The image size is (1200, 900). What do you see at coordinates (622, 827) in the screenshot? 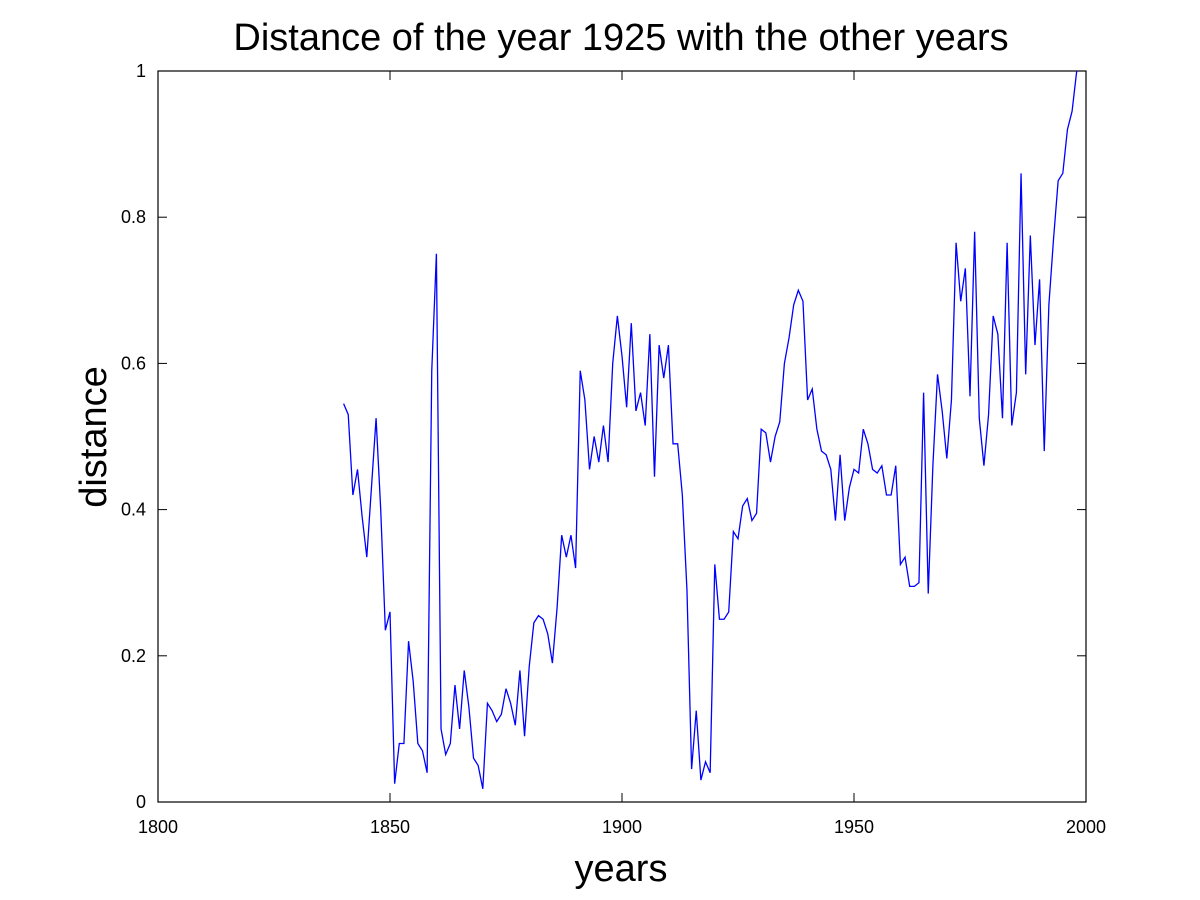
I see `x-tick-label: 1900` at bounding box center [622, 827].